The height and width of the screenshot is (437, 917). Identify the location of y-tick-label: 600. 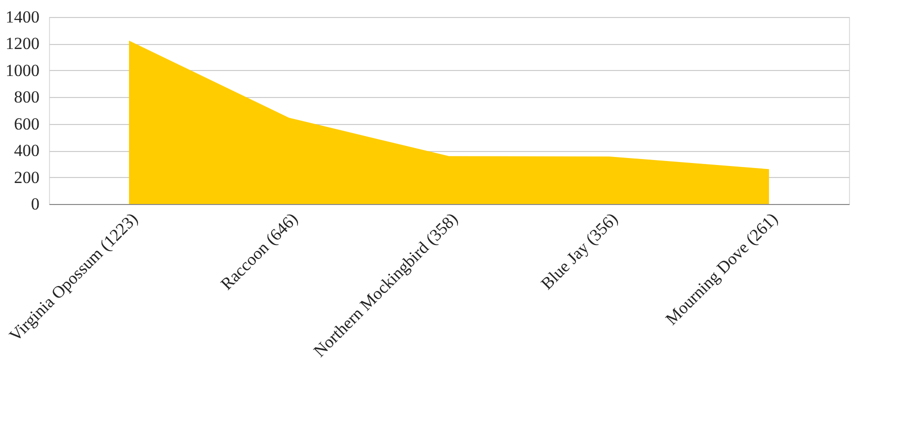
(27, 124).